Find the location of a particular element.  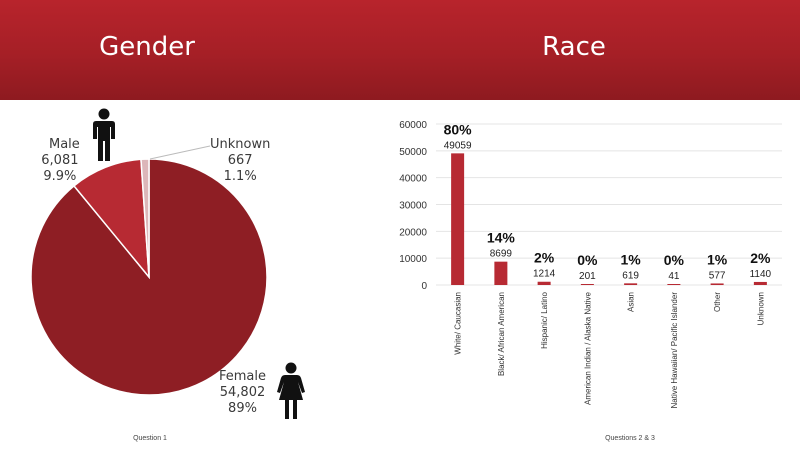

male-label-count: 6,081 is located at coordinates (60, 160).